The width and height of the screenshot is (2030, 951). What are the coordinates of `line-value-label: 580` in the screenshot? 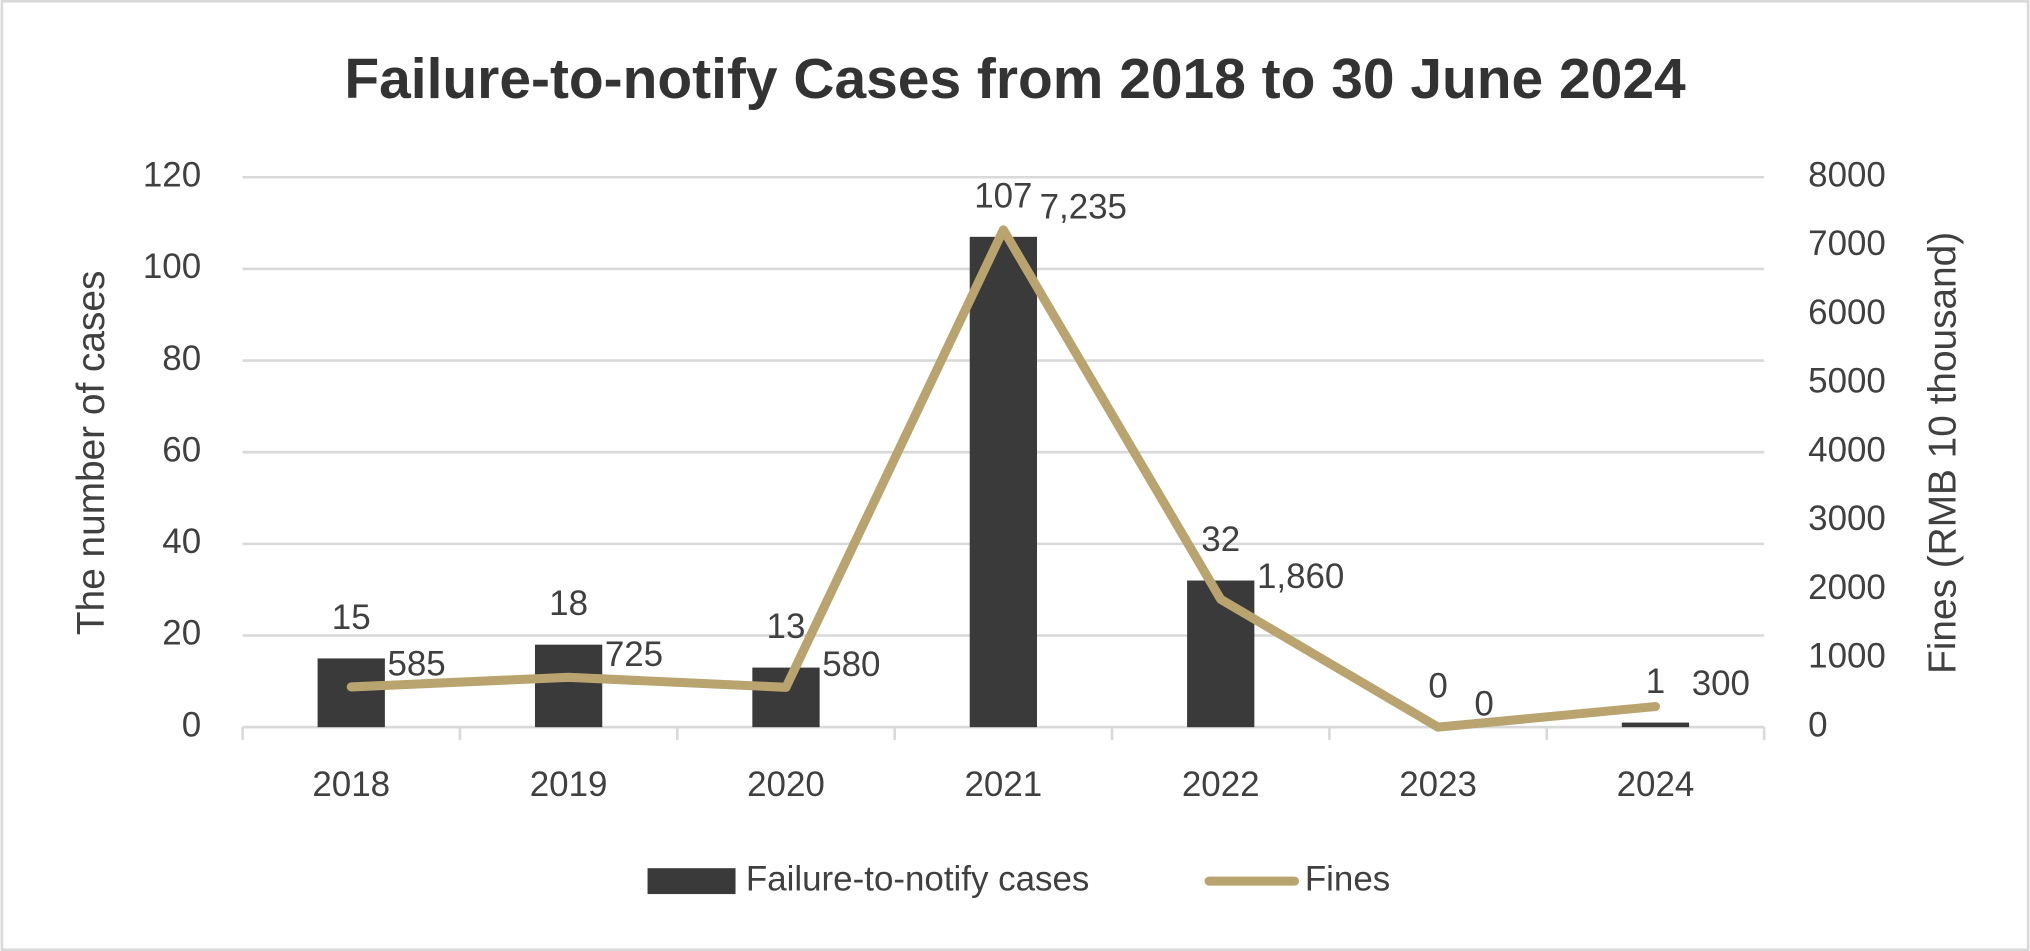 It's located at (851, 664).